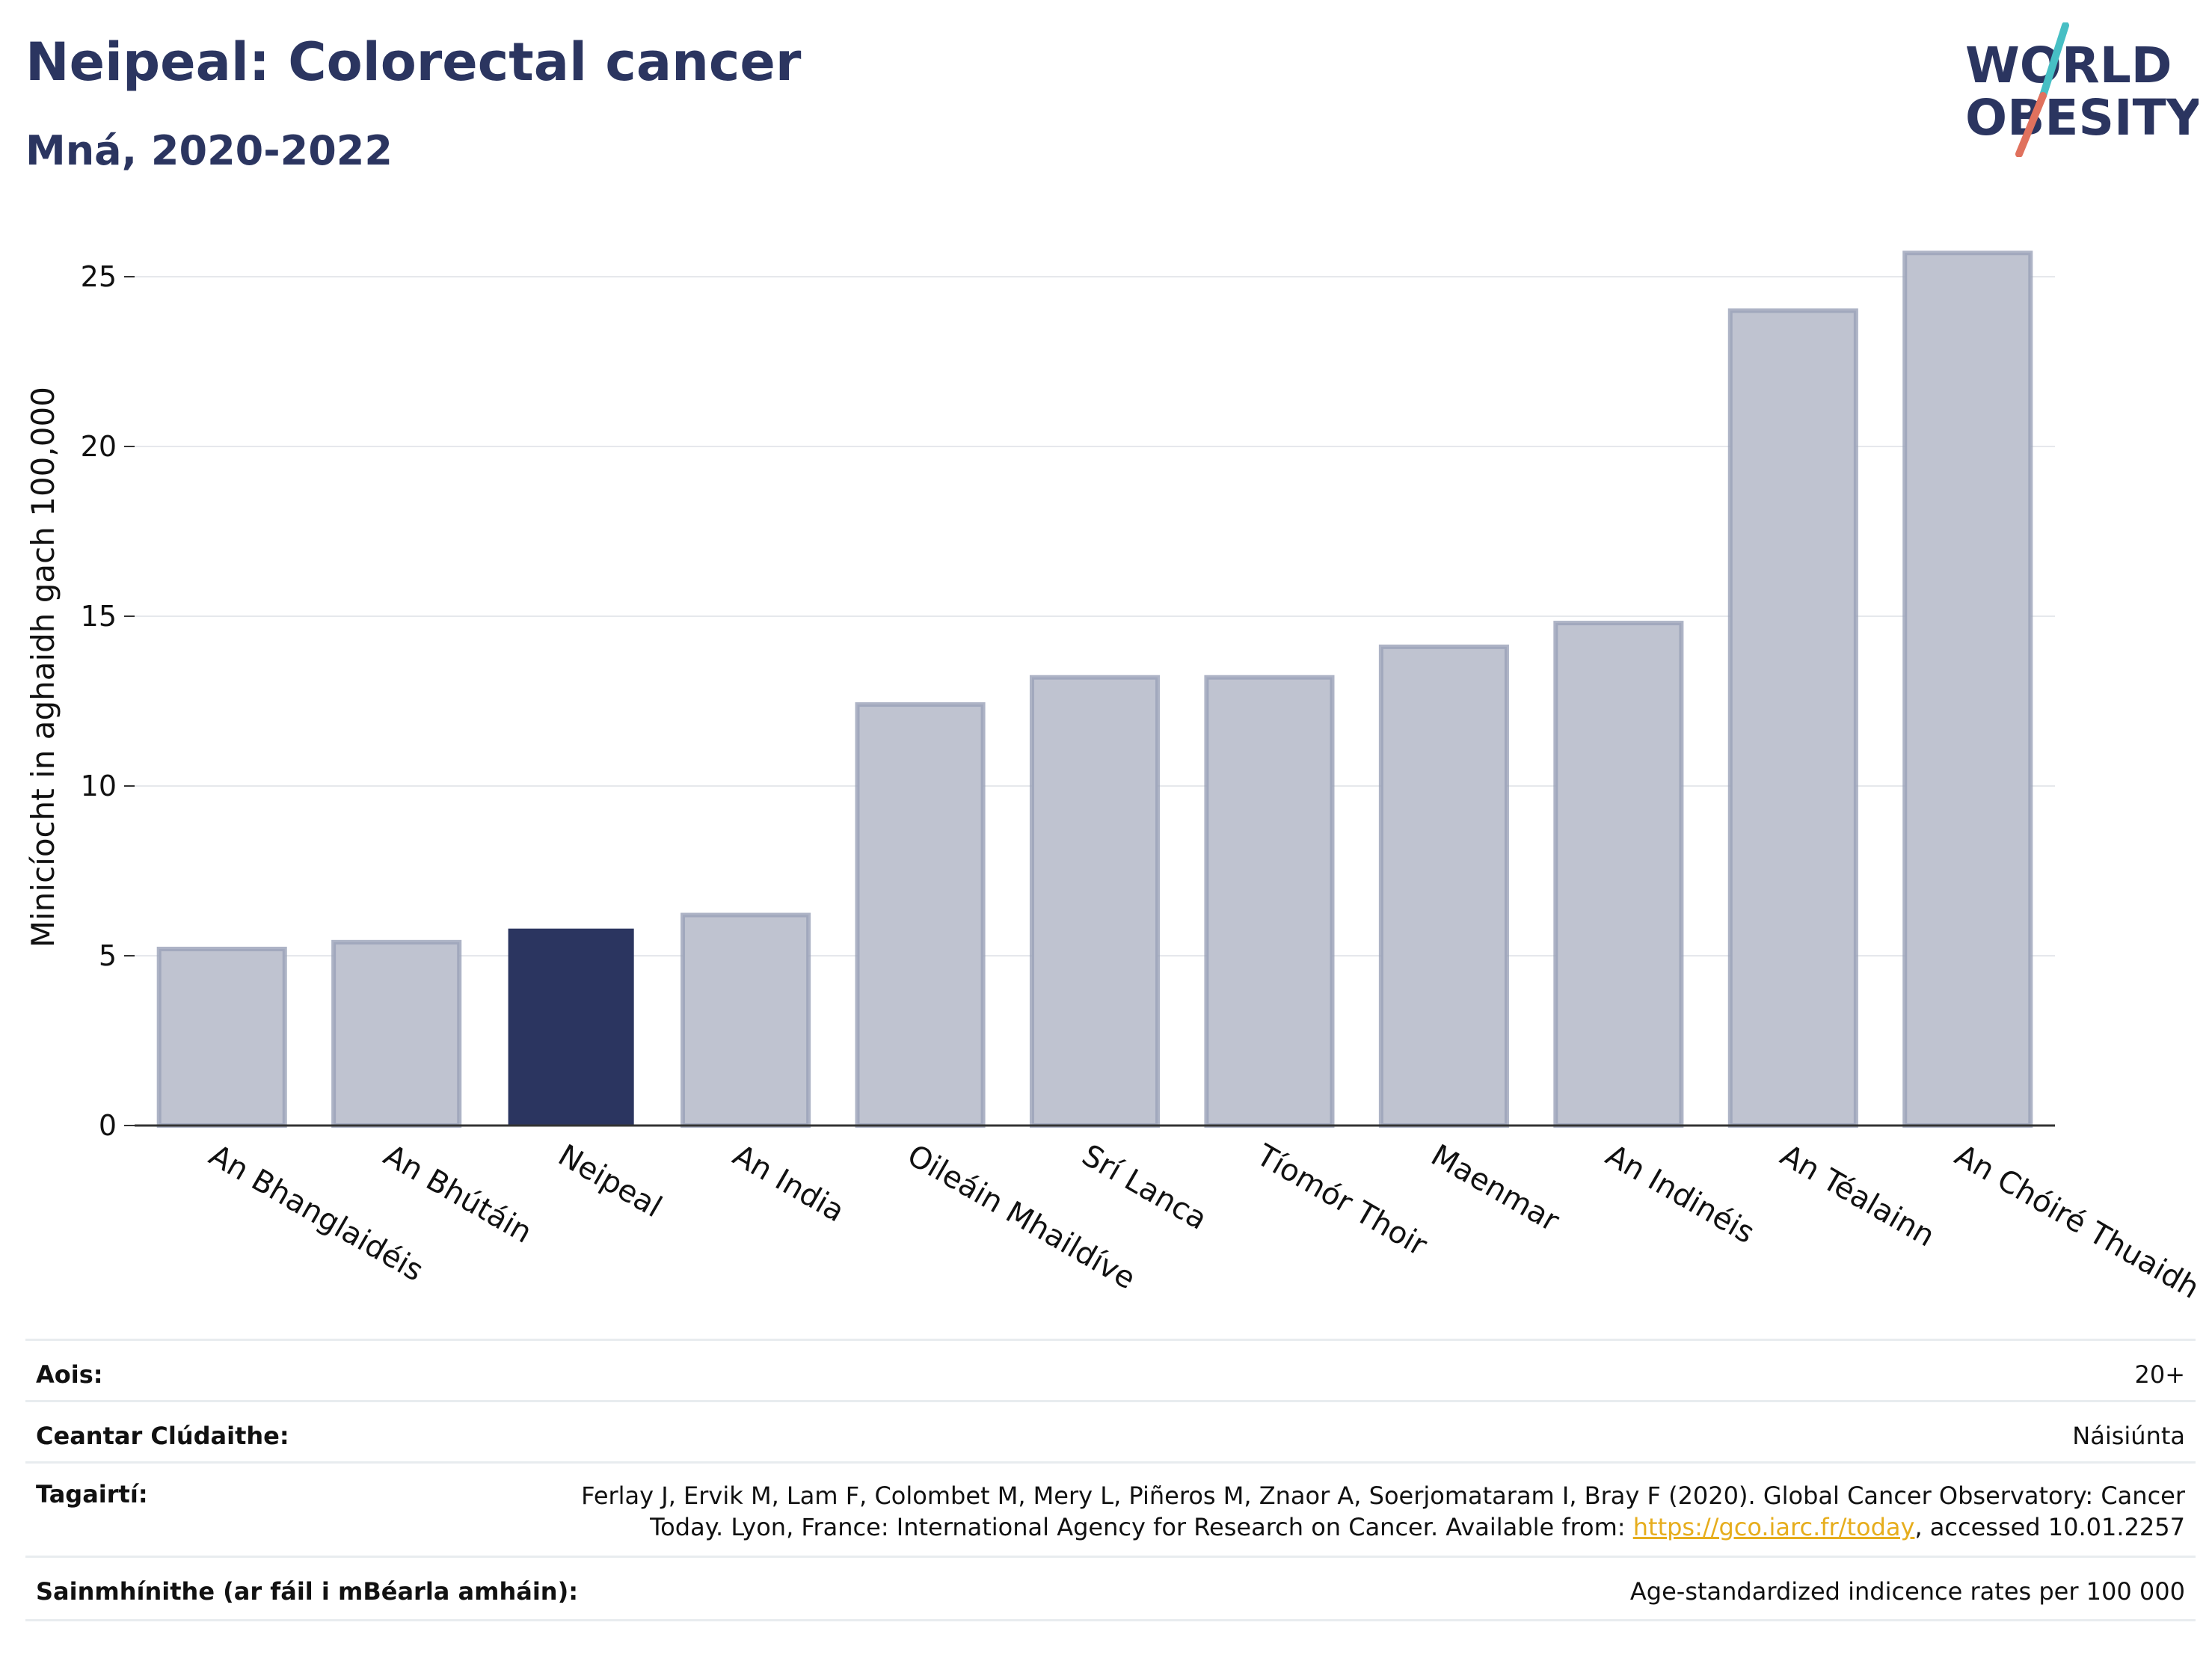  I want to click on definitions-label: Sainmhínithe (ar fáil i mBéarla amháin):, so click(307, 1591).